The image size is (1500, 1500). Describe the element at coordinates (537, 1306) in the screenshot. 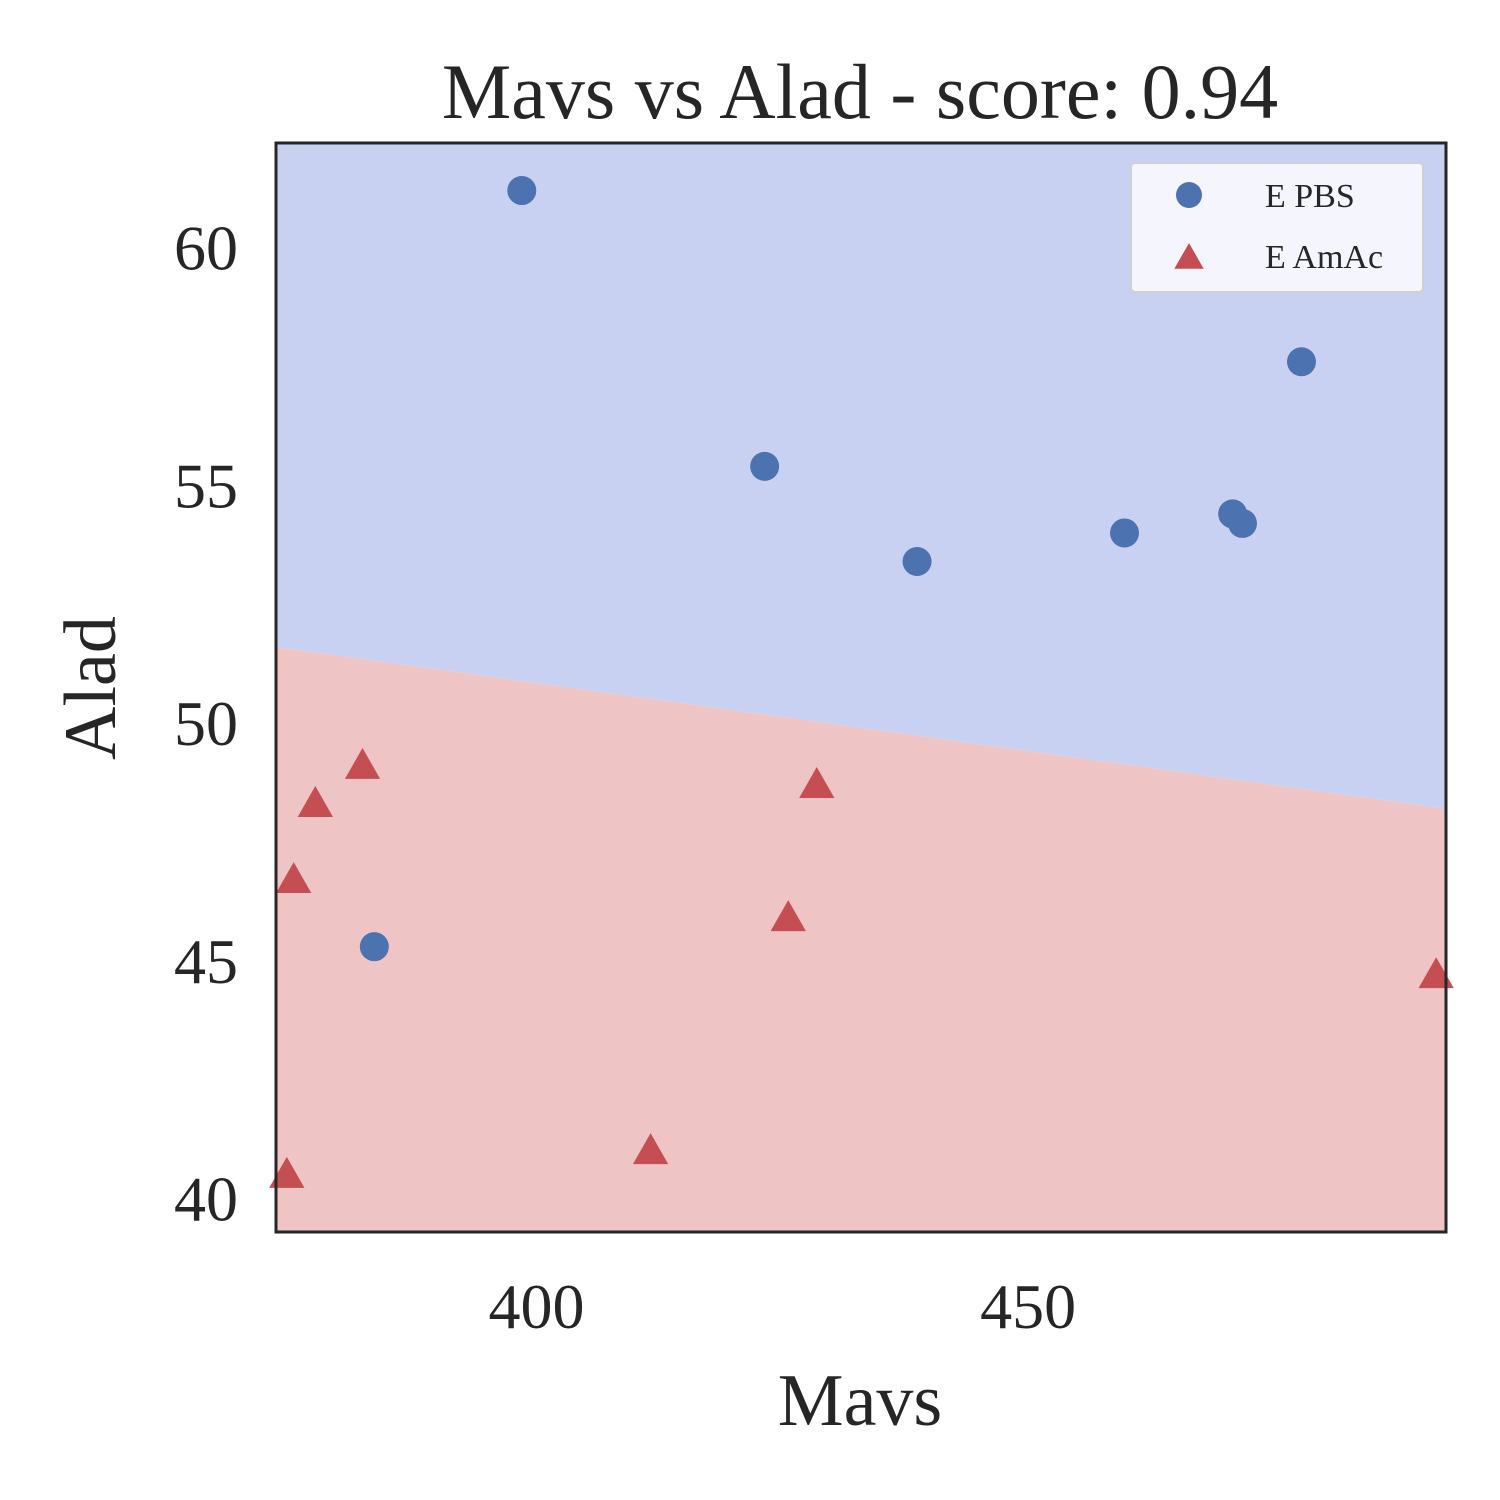

I see `x-tick-label: 400` at that location.